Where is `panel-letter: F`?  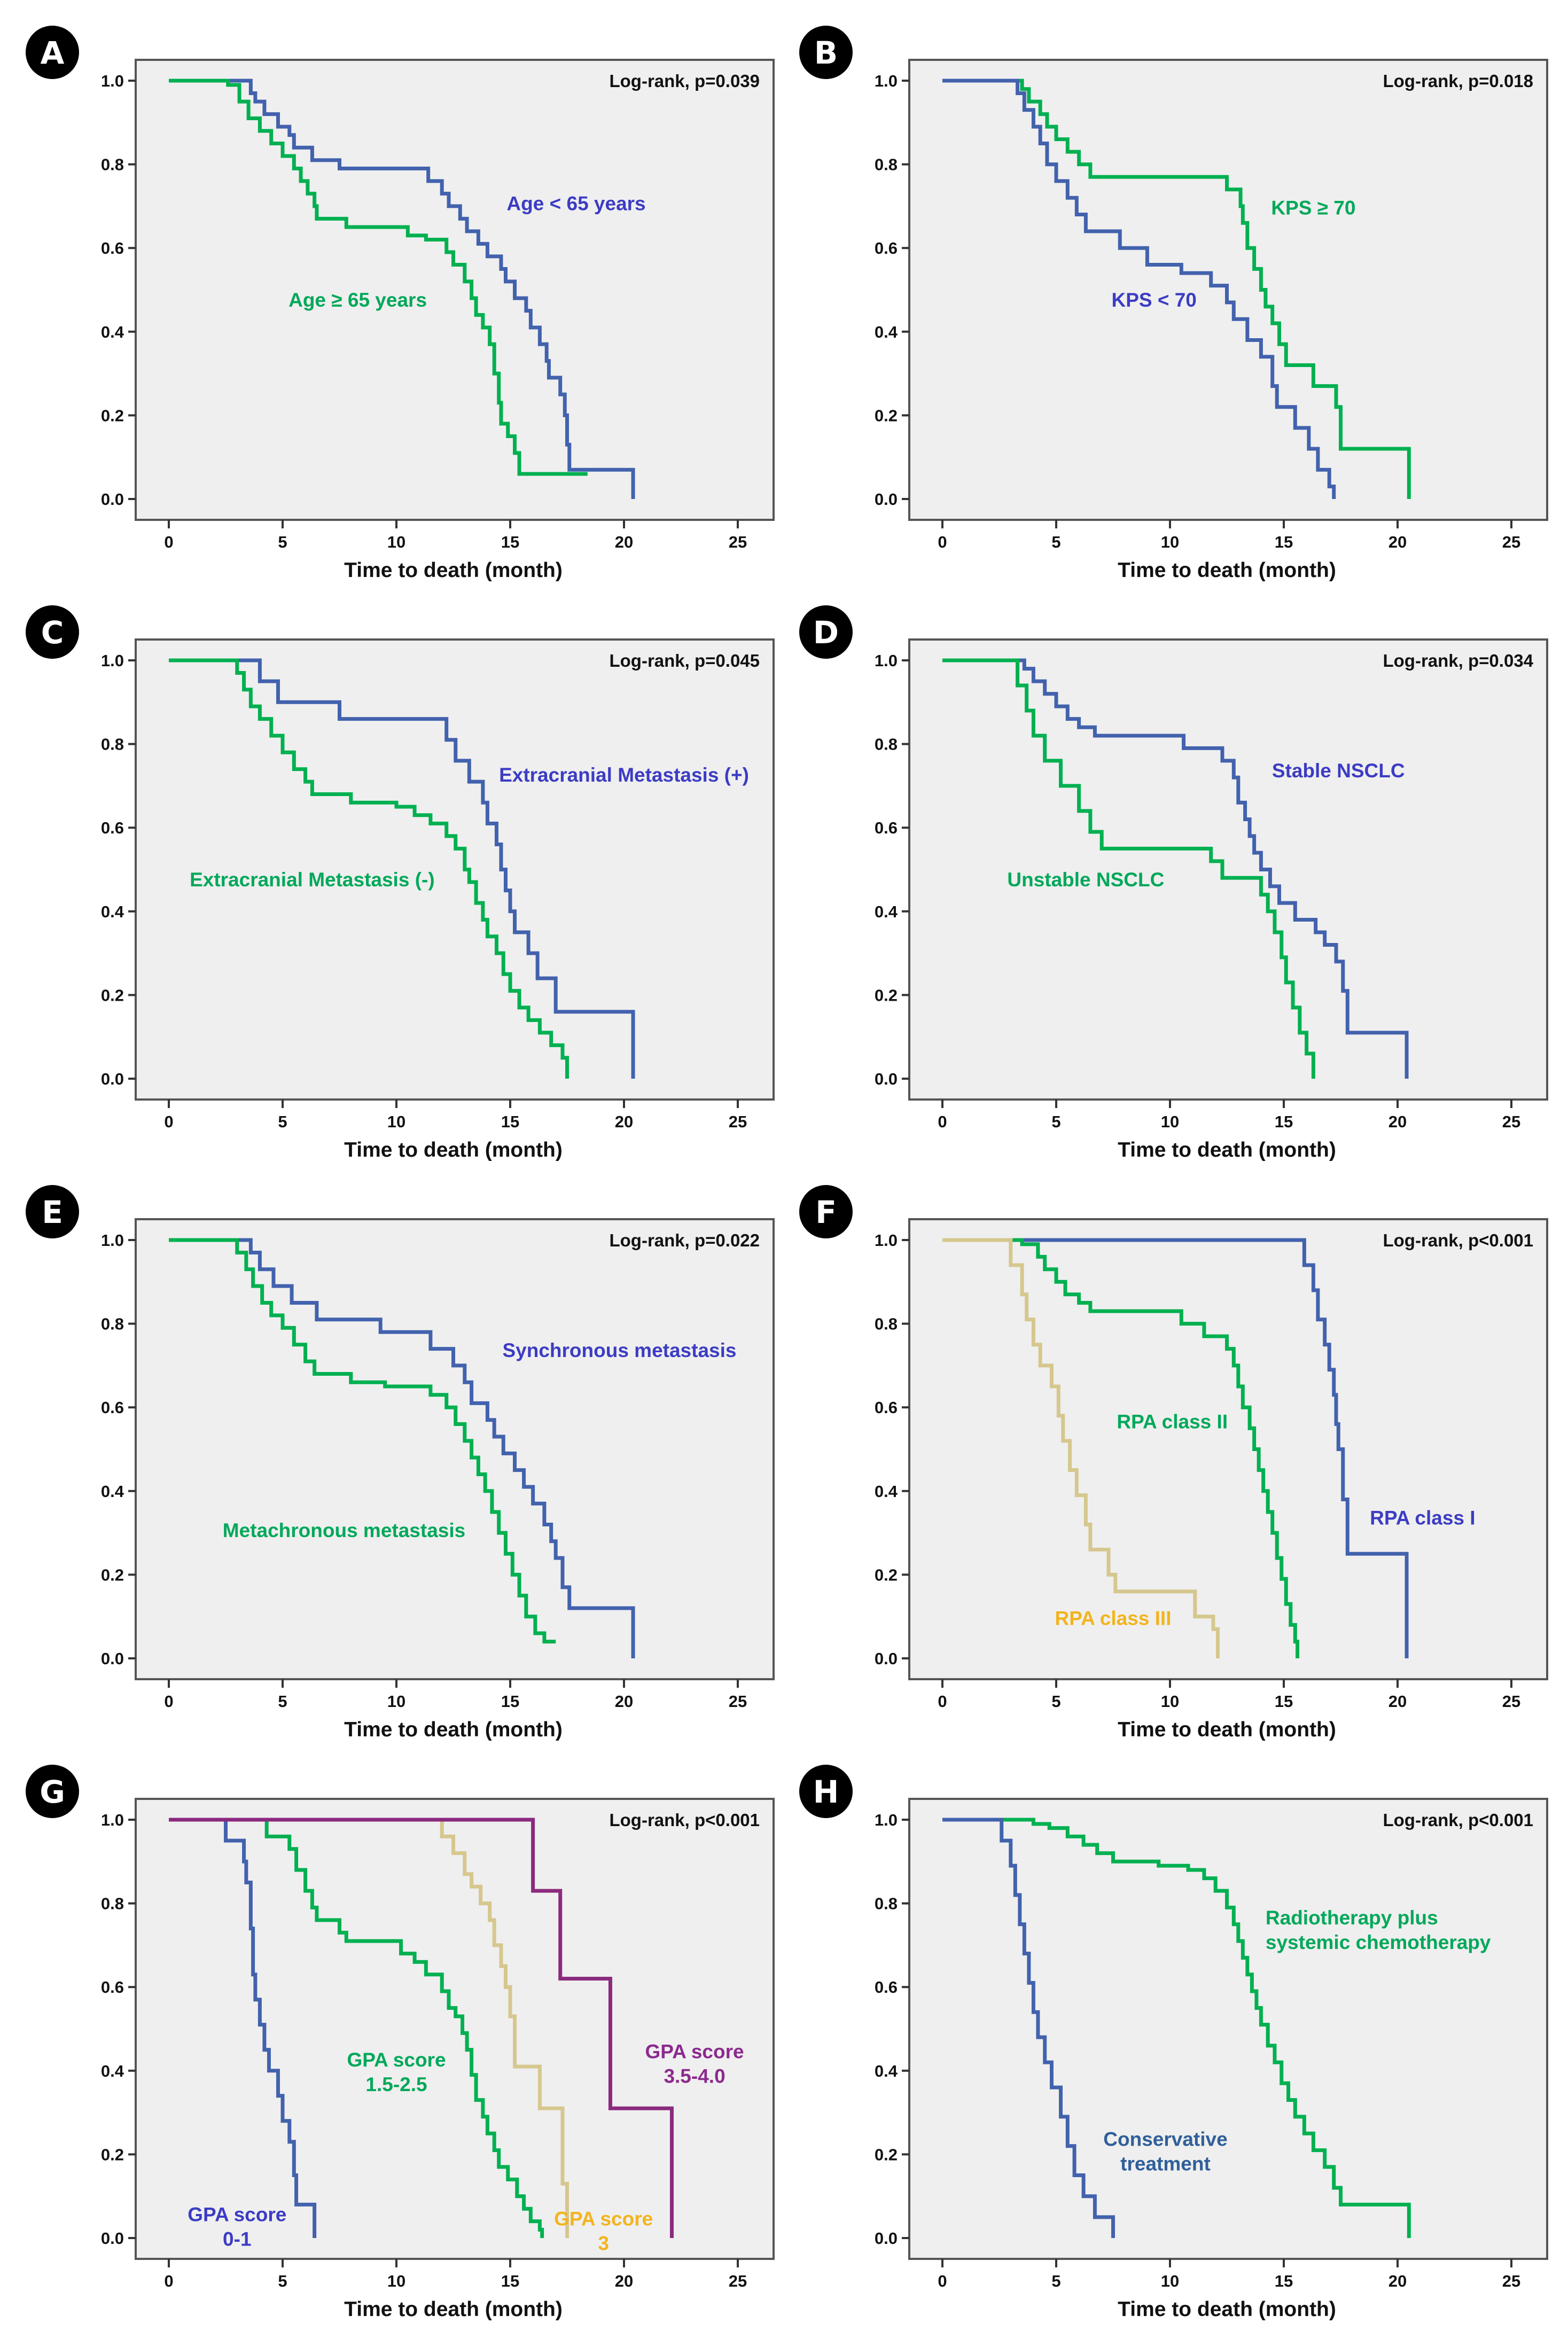 panel-letter: F is located at coordinates (826, 1212).